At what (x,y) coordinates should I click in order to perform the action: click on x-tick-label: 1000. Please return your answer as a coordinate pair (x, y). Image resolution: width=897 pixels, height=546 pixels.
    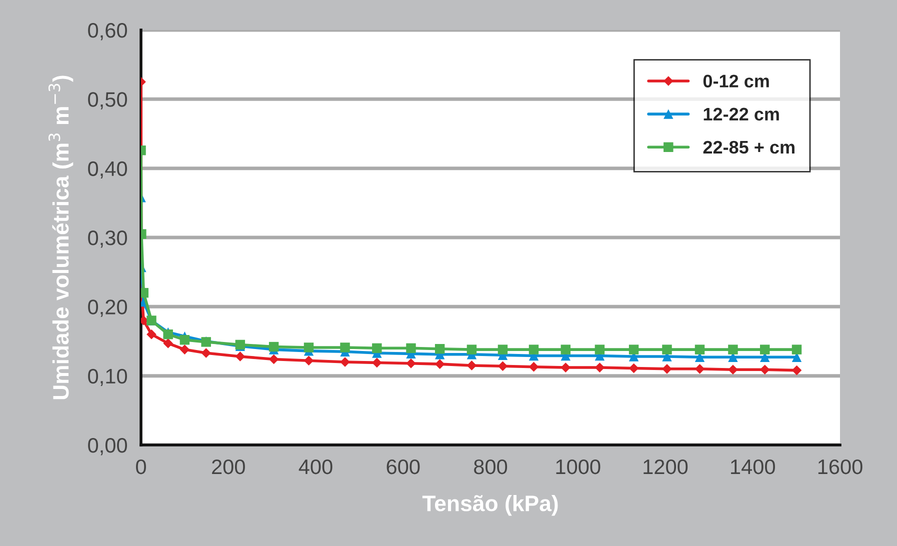
    Looking at the image, I should click on (578, 466).